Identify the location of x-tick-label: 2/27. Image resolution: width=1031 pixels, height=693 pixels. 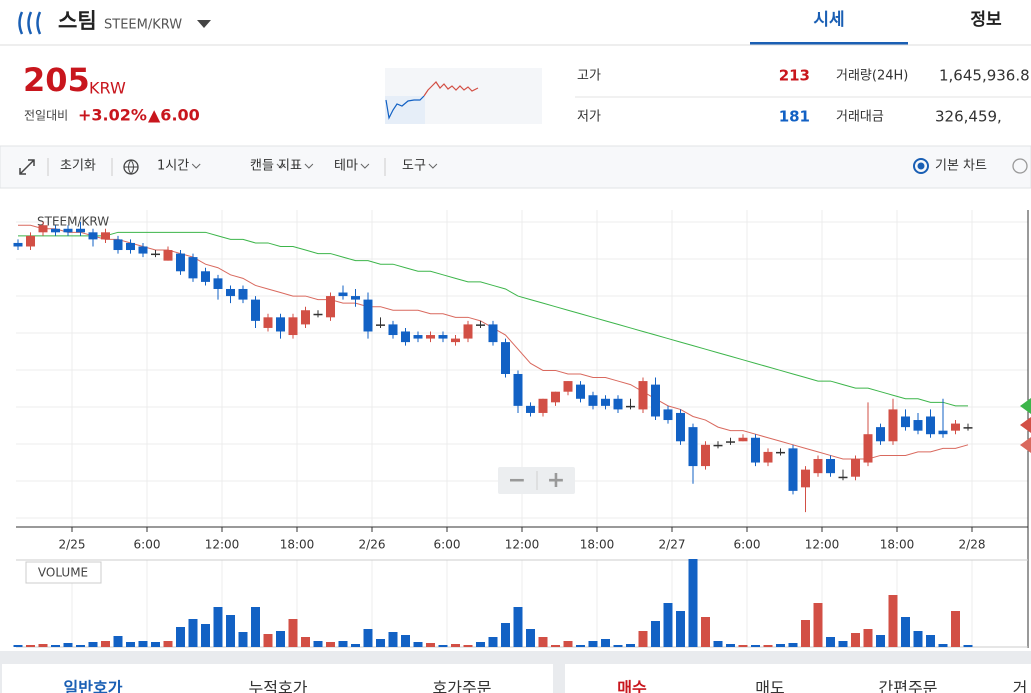
(672, 545).